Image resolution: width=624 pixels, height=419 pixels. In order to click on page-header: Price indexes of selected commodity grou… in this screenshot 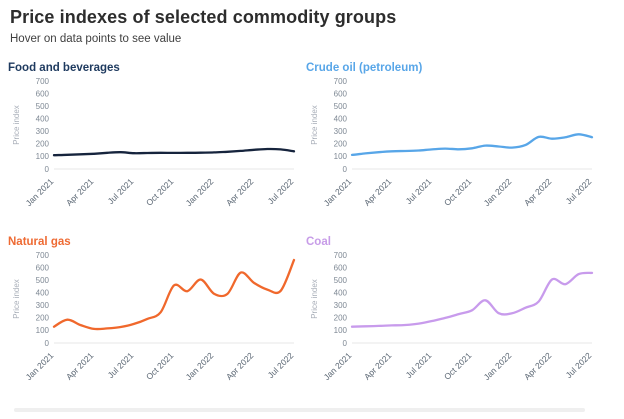, I will do `click(203, 26)`.